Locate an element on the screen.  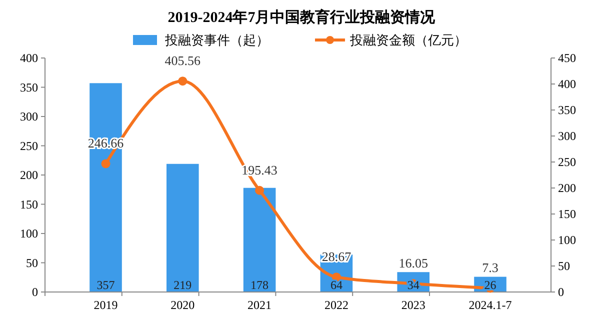
y2-tick-label: 350 is located at coordinates (567, 110).